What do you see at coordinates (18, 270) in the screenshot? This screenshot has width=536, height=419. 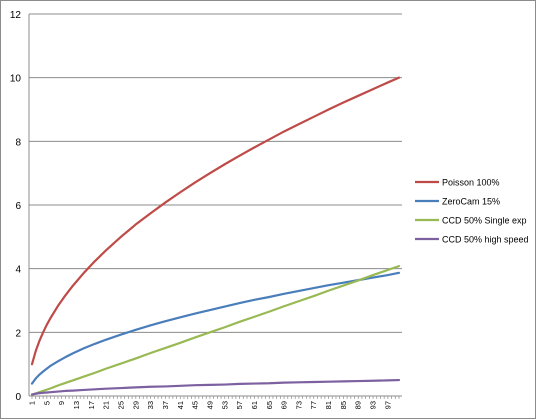 I see `y-tick-label: 4` at bounding box center [18, 270].